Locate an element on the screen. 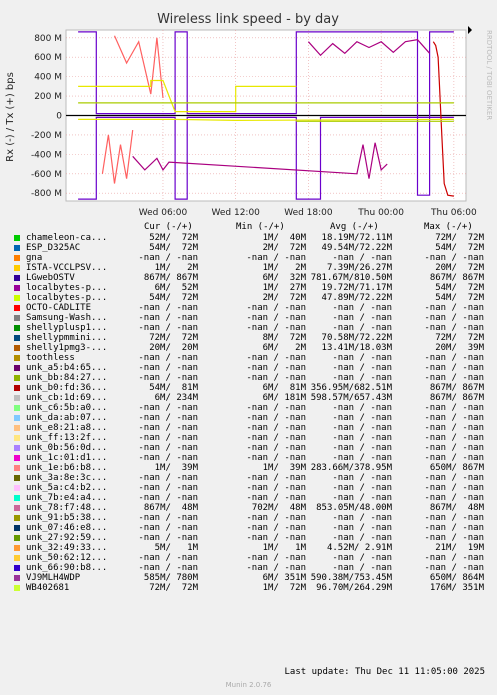 The image size is (497, 695). legend-max: 54M/ 72M is located at coordinates (459, 288).